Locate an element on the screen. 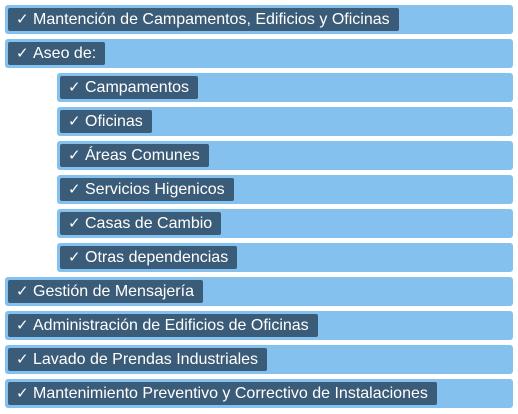 The width and height of the screenshot is (518, 414). sub-item-areas-comunes: ✓ Áreas Comunes is located at coordinates (285, 155).